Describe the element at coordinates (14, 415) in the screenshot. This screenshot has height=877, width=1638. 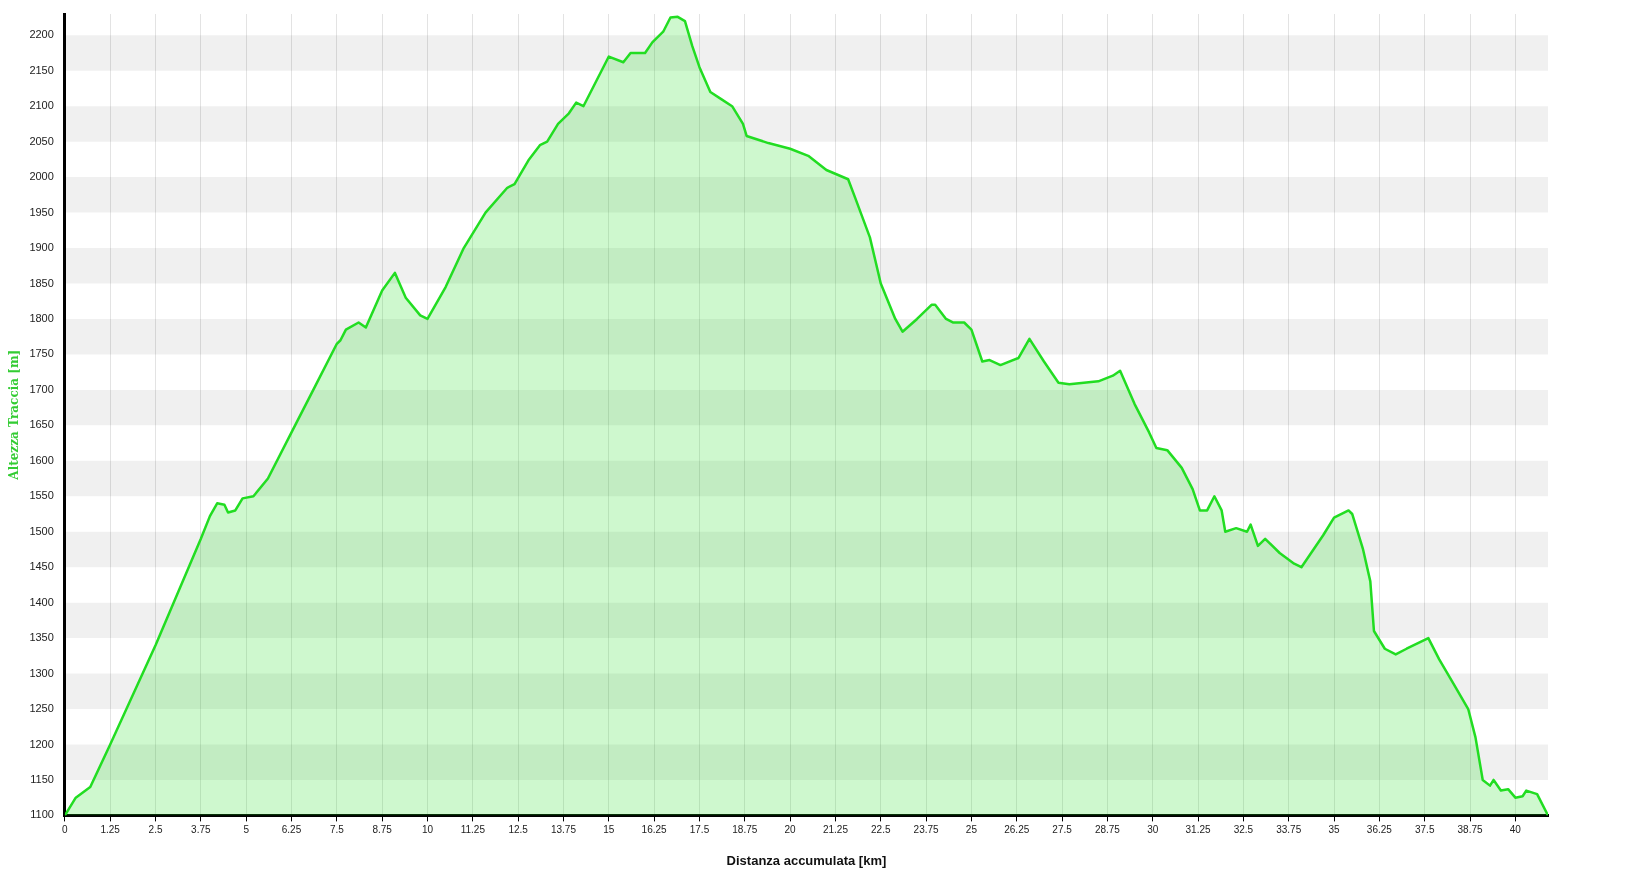
I see `y-axis-title: Altezza Traccia [m]` at that location.